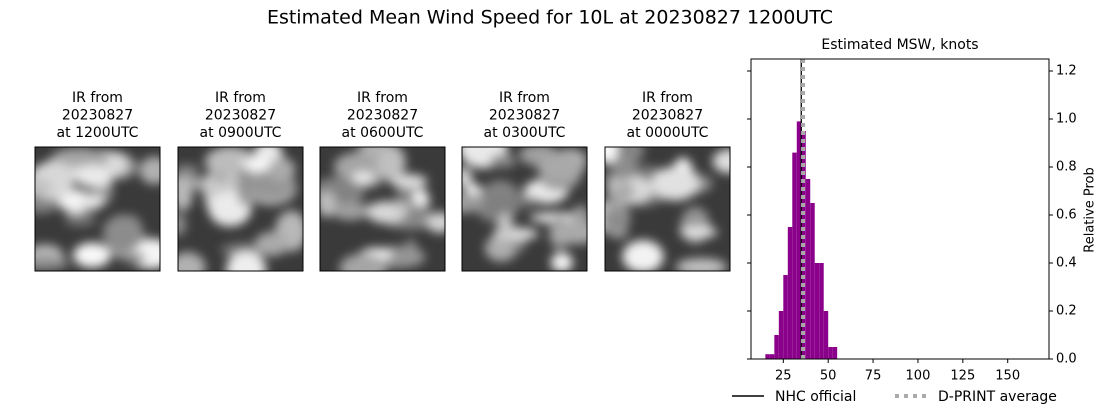 The height and width of the screenshot is (409, 1100). I want to click on y-tick-label: 0.8, so click(1066, 167).